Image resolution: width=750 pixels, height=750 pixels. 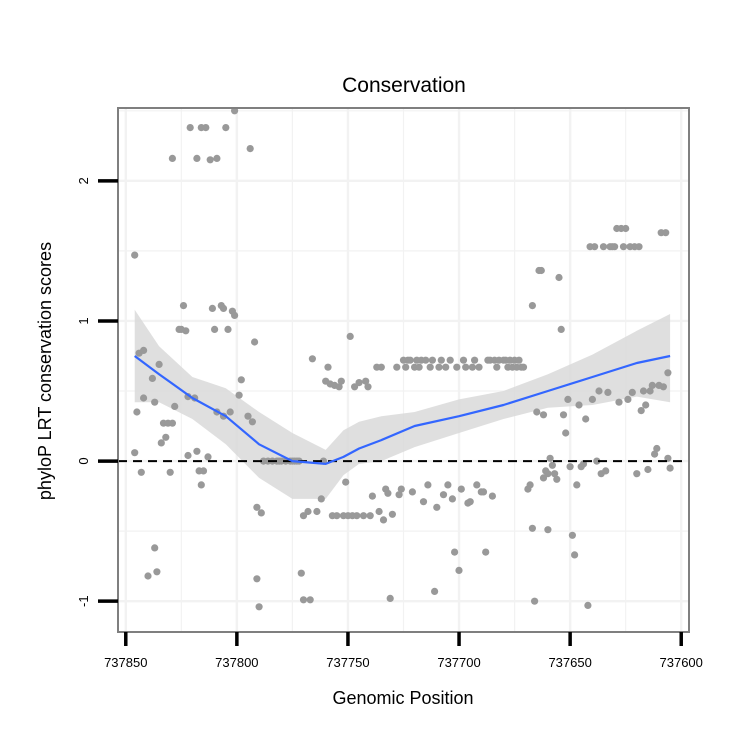 What do you see at coordinates (347, 662) in the screenshot?
I see `x-tick-label: 737750` at bounding box center [347, 662].